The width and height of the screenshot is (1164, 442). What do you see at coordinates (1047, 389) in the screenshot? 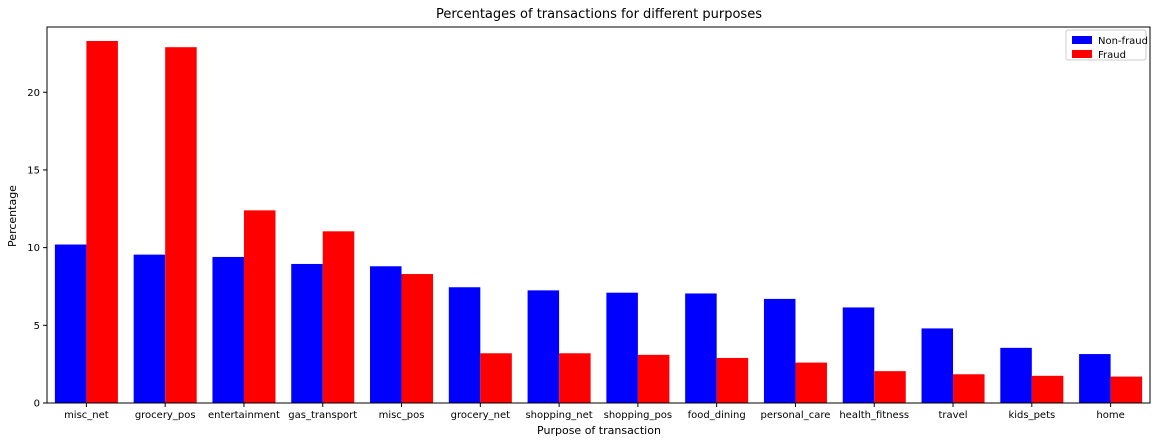
I see `bar-fraud-kids-pets` at bounding box center [1047, 389].